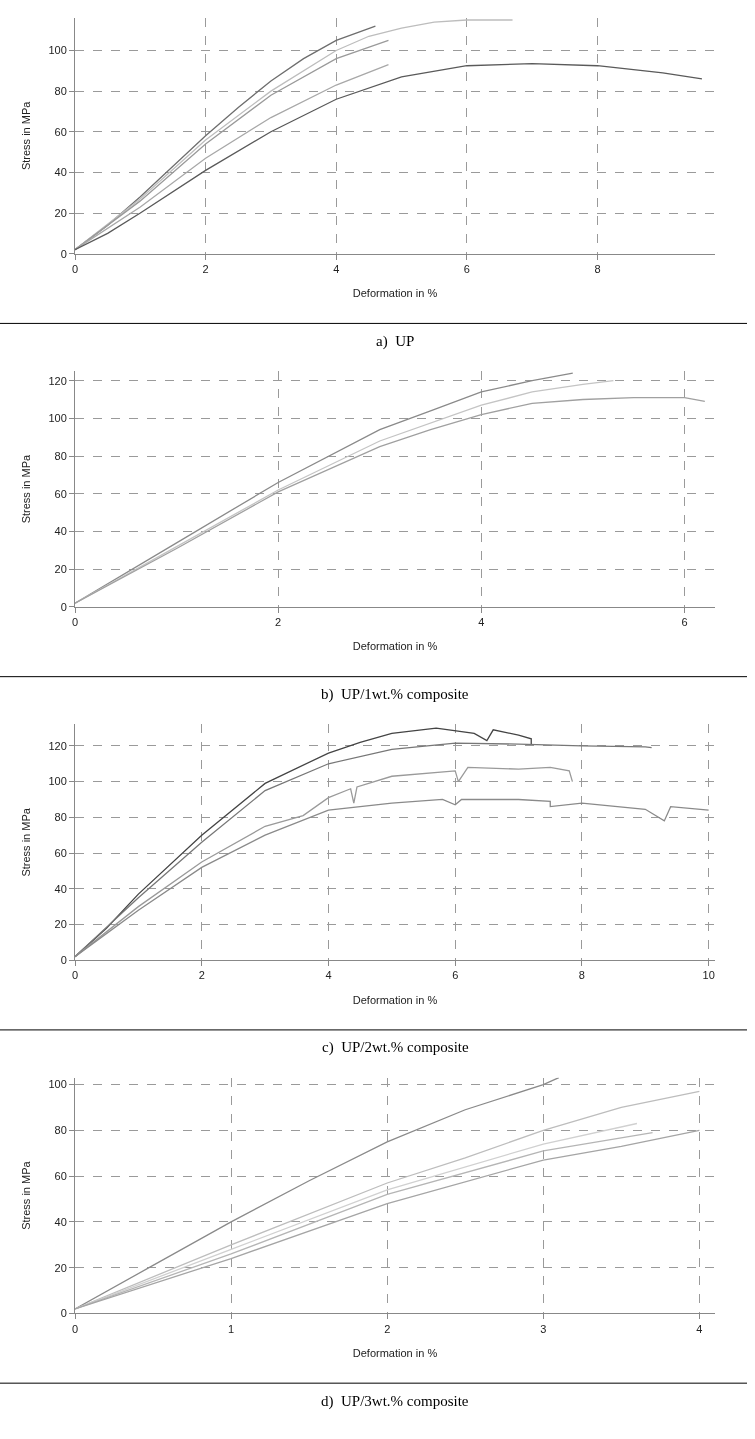 The height and width of the screenshot is (1439, 755). What do you see at coordinates (395, 694) in the screenshot?
I see `text: b) UP/1wt.% composite` at bounding box center [395, 694].